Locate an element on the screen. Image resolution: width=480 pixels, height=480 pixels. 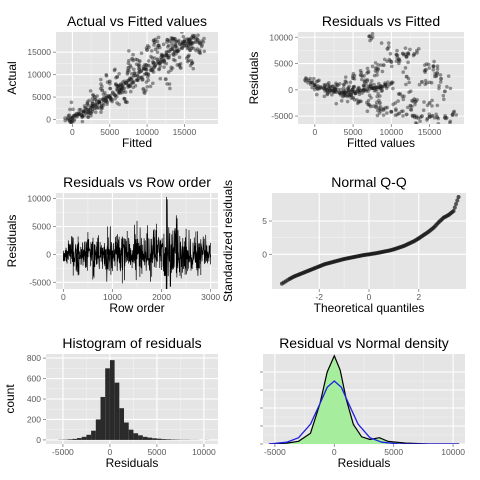
x-tick-label: 3000 is located at coordinates (210, 297).